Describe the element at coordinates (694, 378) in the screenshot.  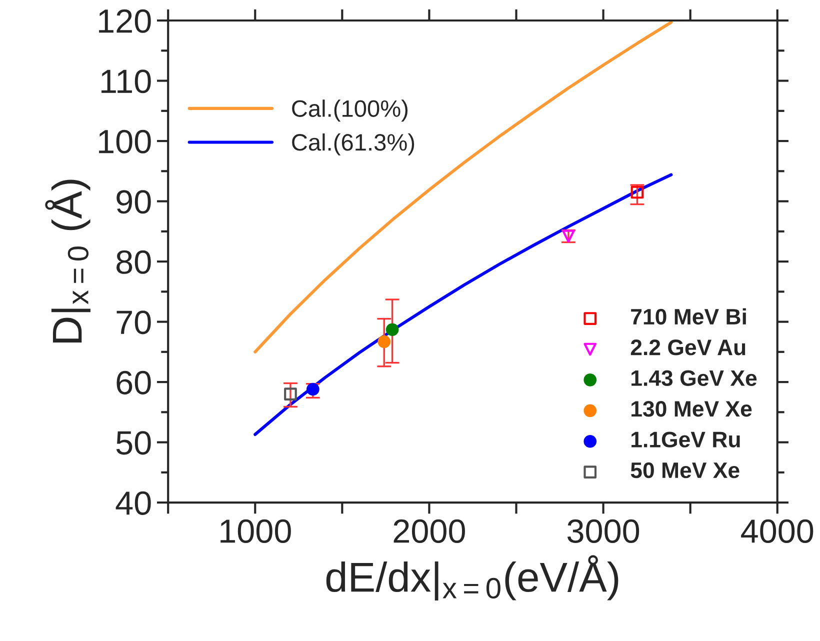
I see `legend-label: 1.43 GeV Xe` at that location.